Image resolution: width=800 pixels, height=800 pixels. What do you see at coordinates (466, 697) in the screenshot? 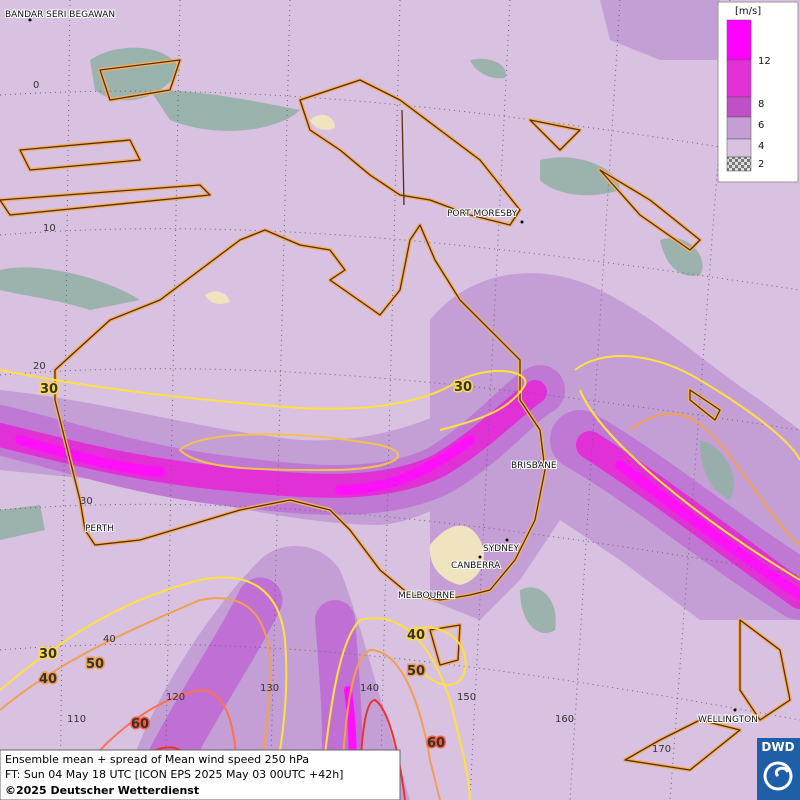
I see `grid-label: 150` at bounding box center [466, 697].